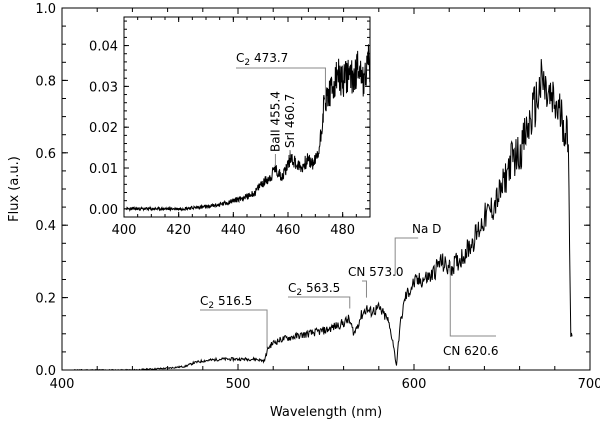  Describe the element at coordinates (124, 230) in the screenshot. I see `inset-x-tick-label: 400` at that location.